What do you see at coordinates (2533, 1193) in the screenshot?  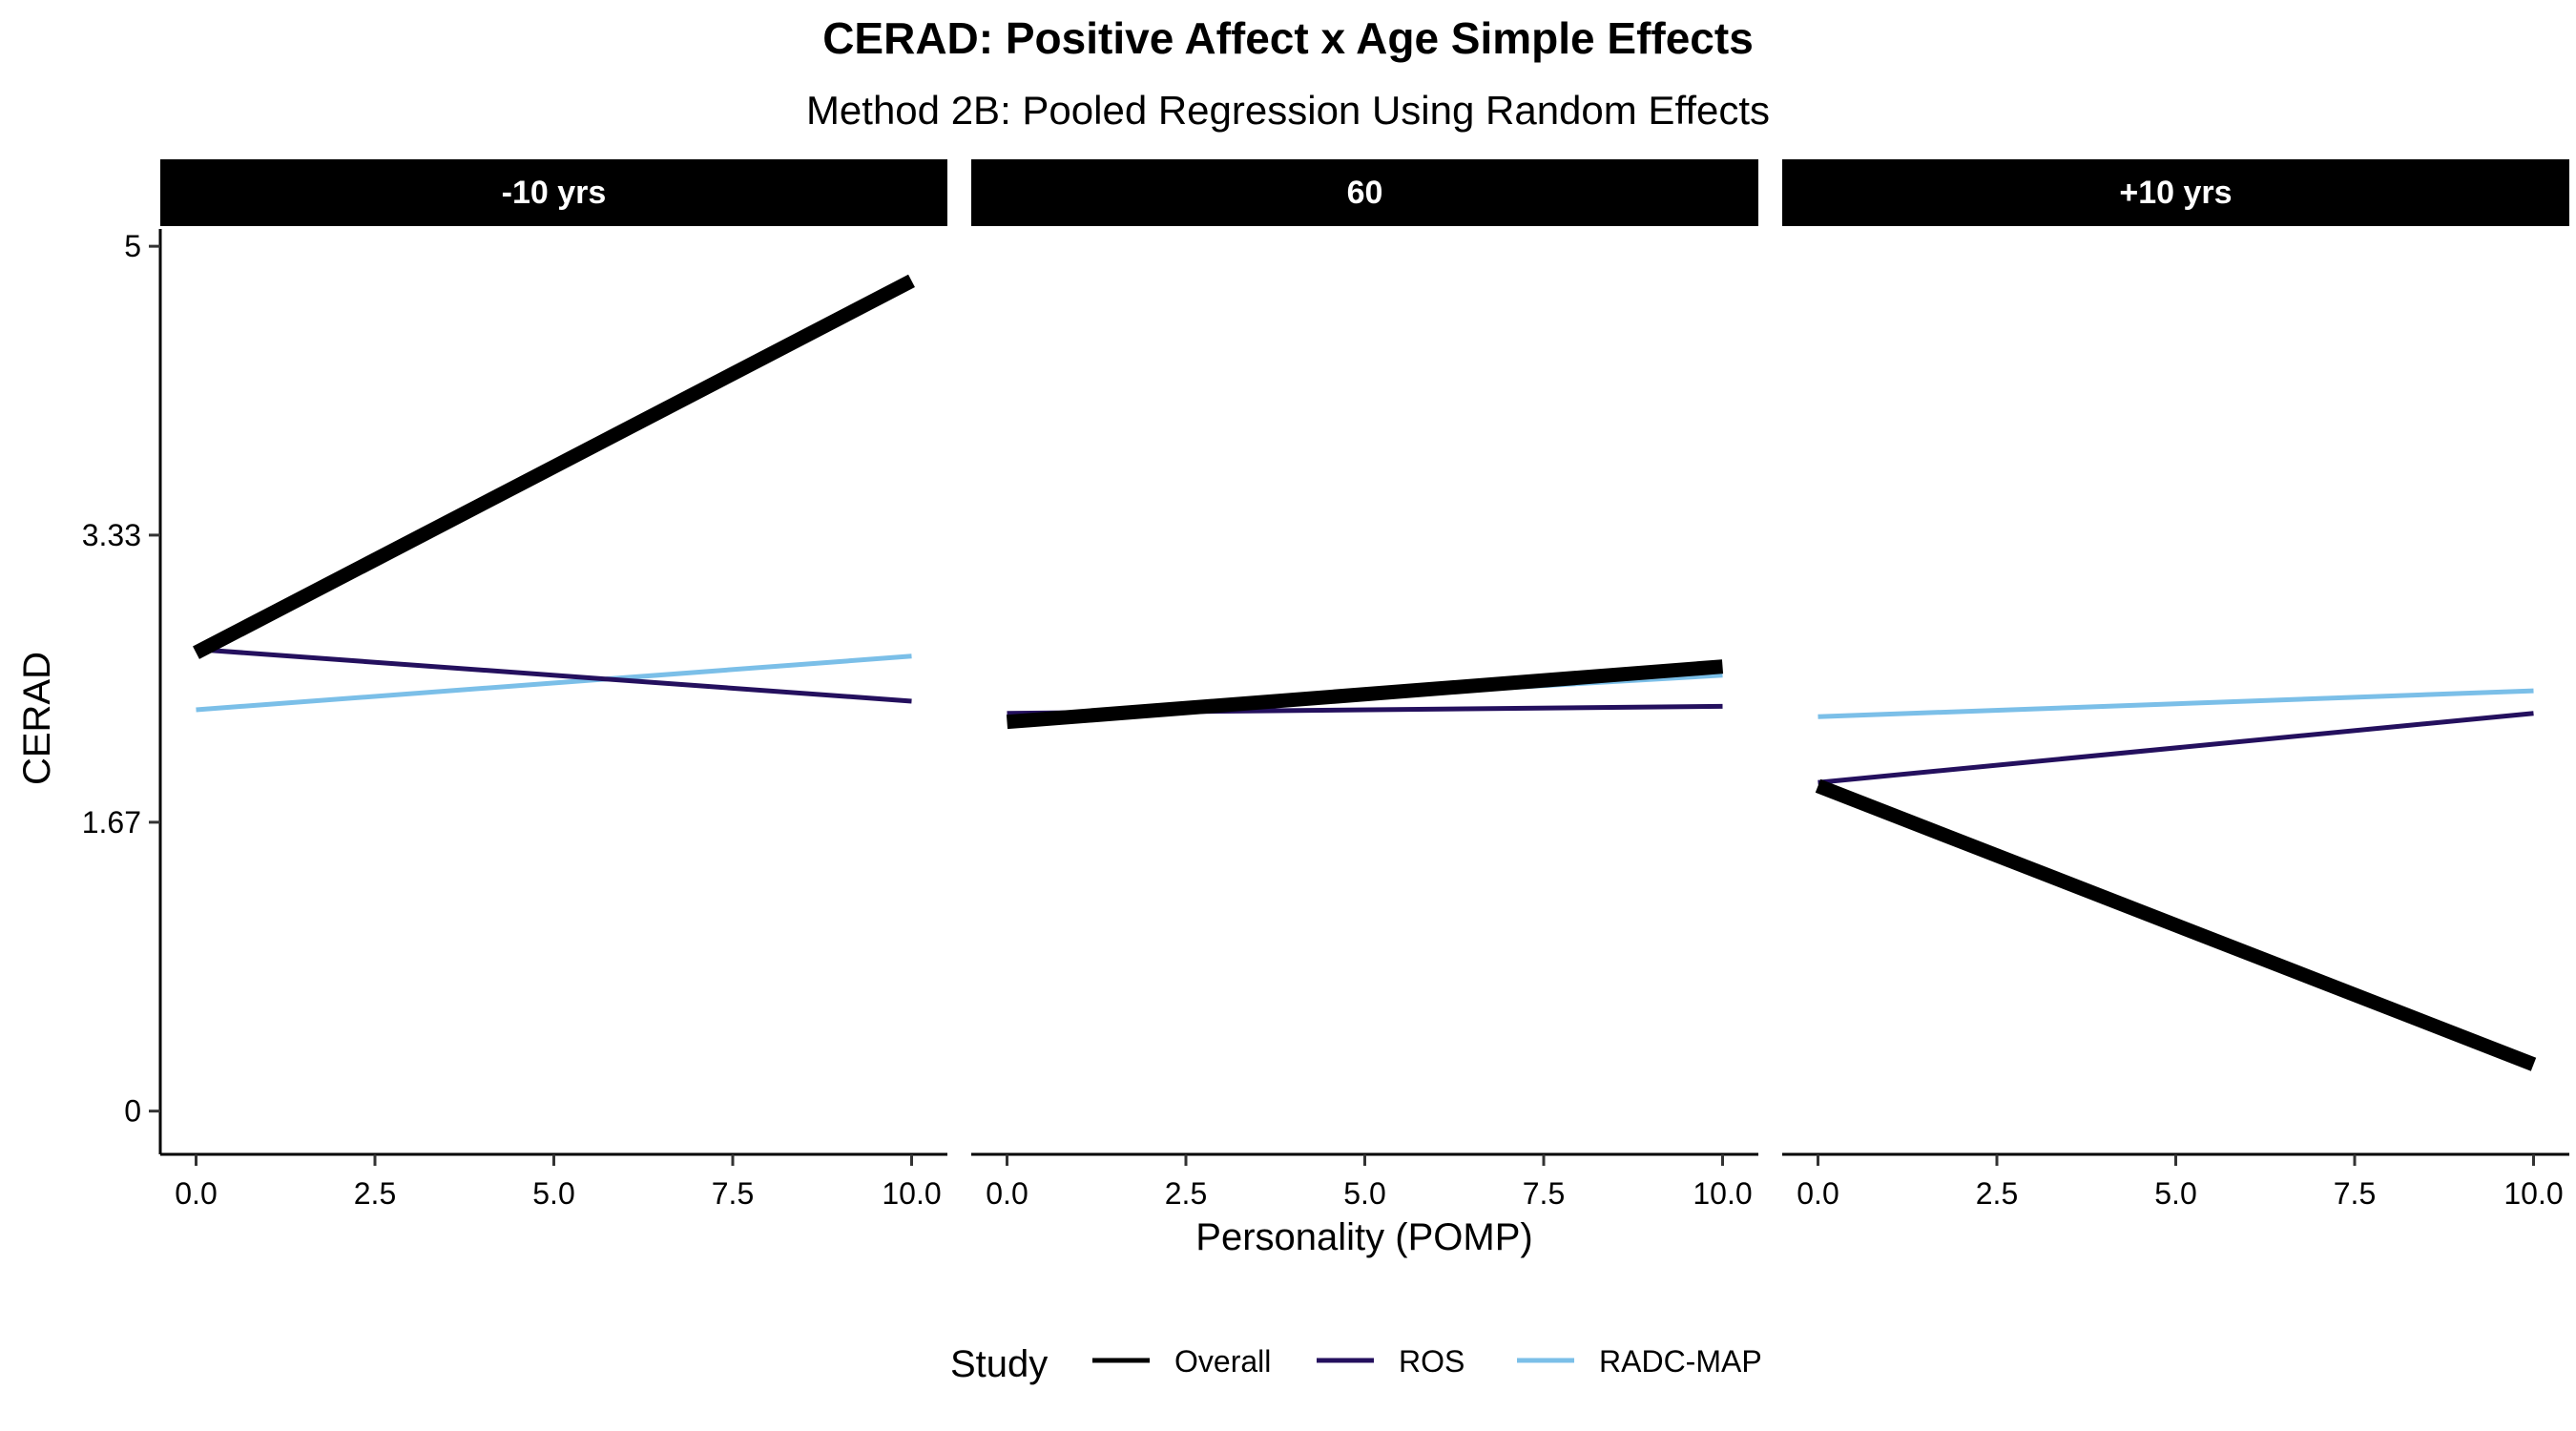 I see `x-tick-label-2-4: 10.0` at bounding box center [2533, 1193].